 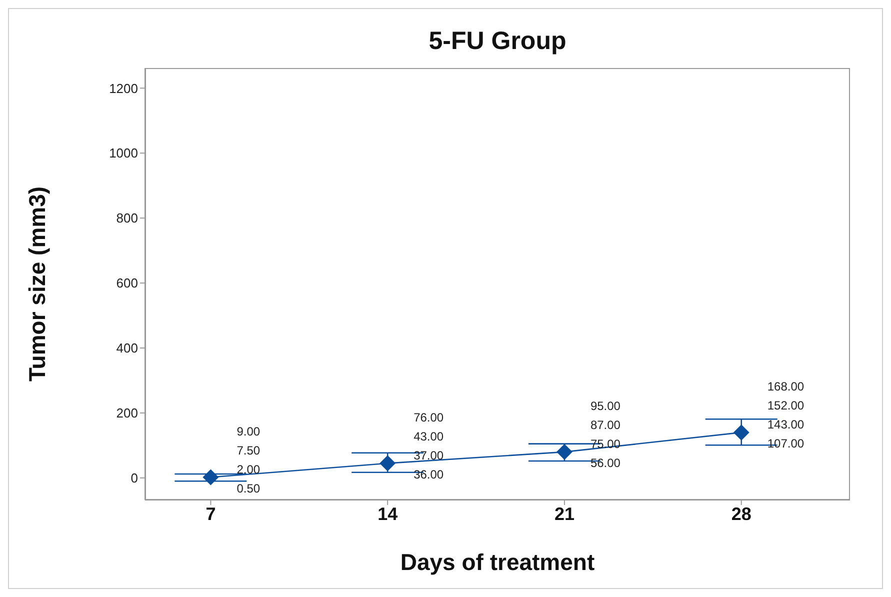 What do you see at coordinates (211, 514) in the screenshot?
I see `x-tick-label: 7` at bounding box center [211, 514].